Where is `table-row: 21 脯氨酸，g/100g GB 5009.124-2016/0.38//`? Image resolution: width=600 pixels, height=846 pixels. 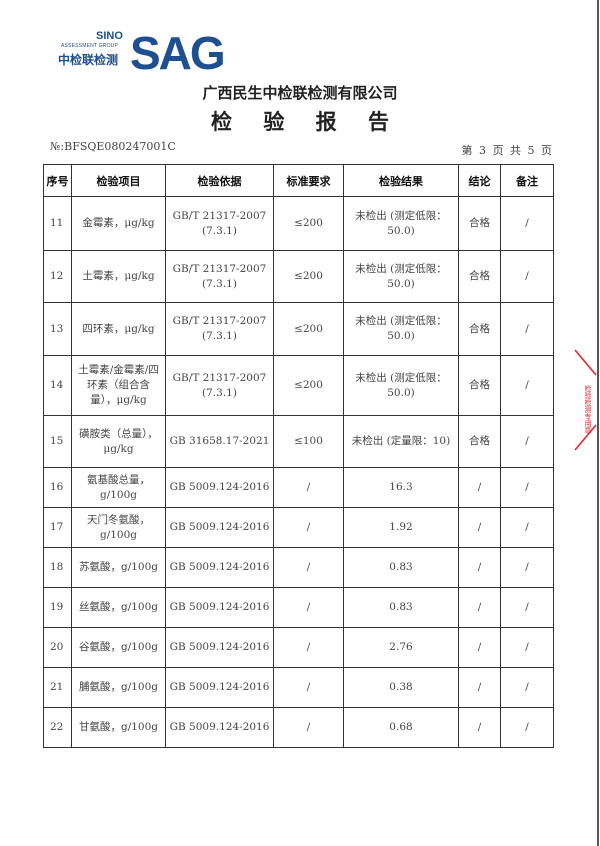 table-row: 21 脯氨酸，g/100g GB 5009.124-2016/0.38// is located at coordinates (298, 687).